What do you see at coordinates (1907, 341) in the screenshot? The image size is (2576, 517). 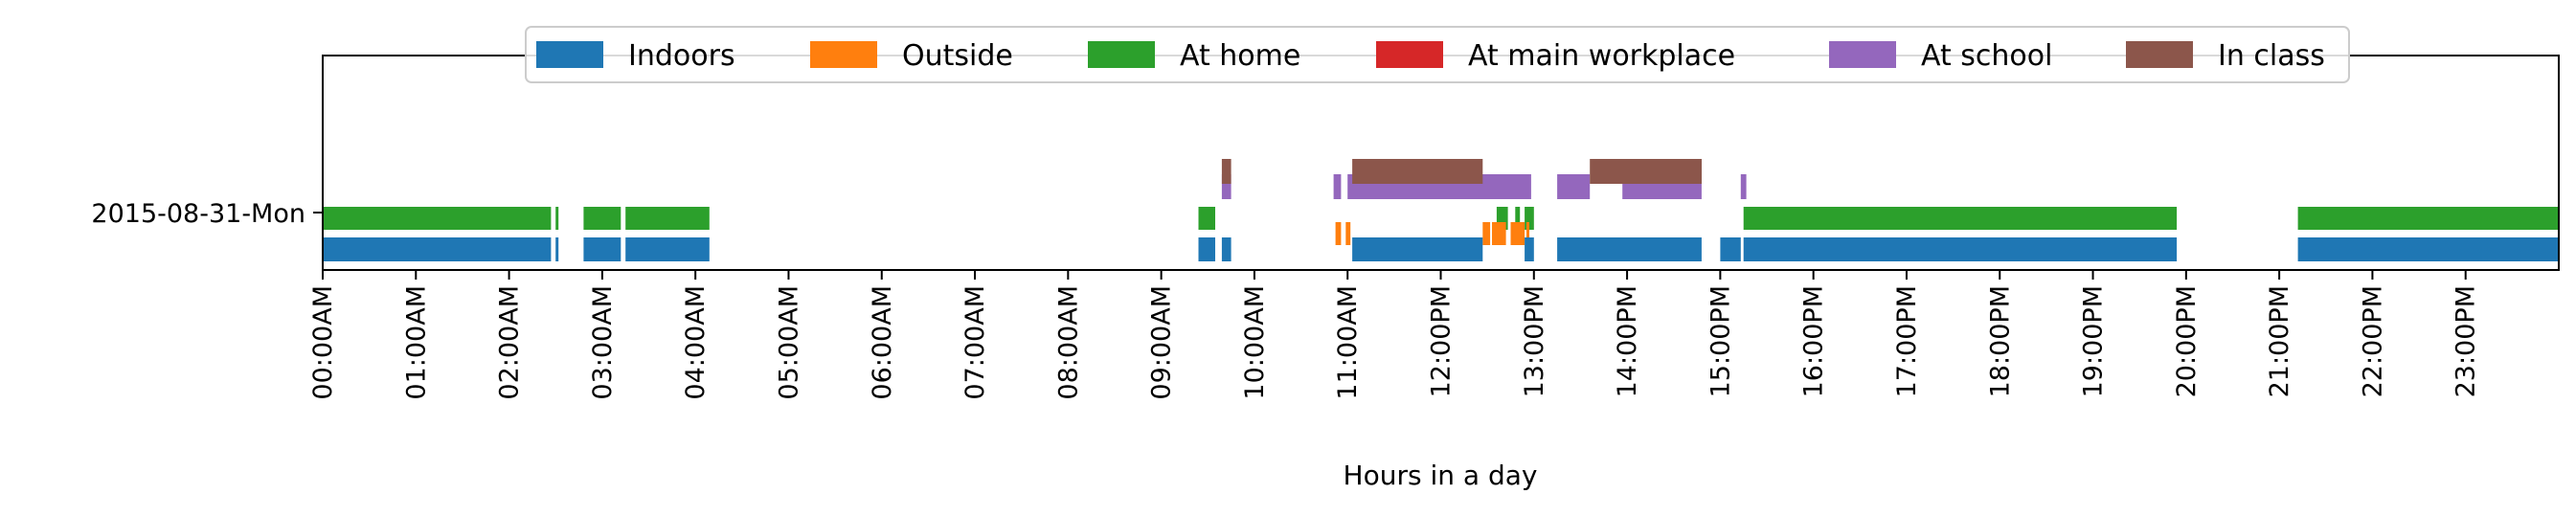 I see `x-tick-label: 17:00PM` at bounding box center [1907, 341].